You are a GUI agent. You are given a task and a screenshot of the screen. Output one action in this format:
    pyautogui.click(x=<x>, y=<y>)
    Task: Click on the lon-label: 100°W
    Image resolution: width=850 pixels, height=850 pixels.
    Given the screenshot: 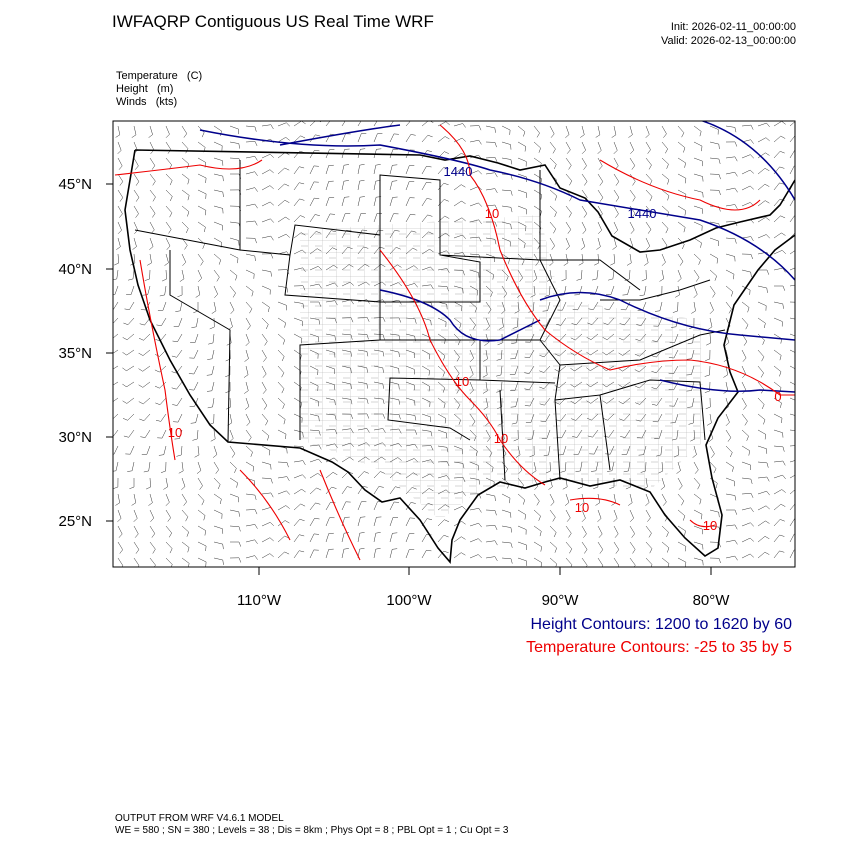 What is the action you would take?
    pyautogui.click(x=409, y=600)
    